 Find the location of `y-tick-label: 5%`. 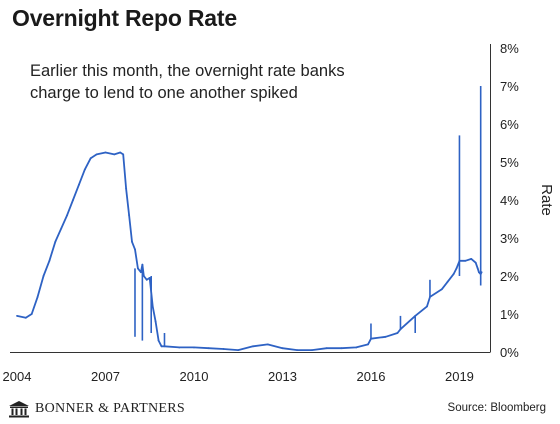

y-tick-label: 5% is located at coordinates (509, 162).